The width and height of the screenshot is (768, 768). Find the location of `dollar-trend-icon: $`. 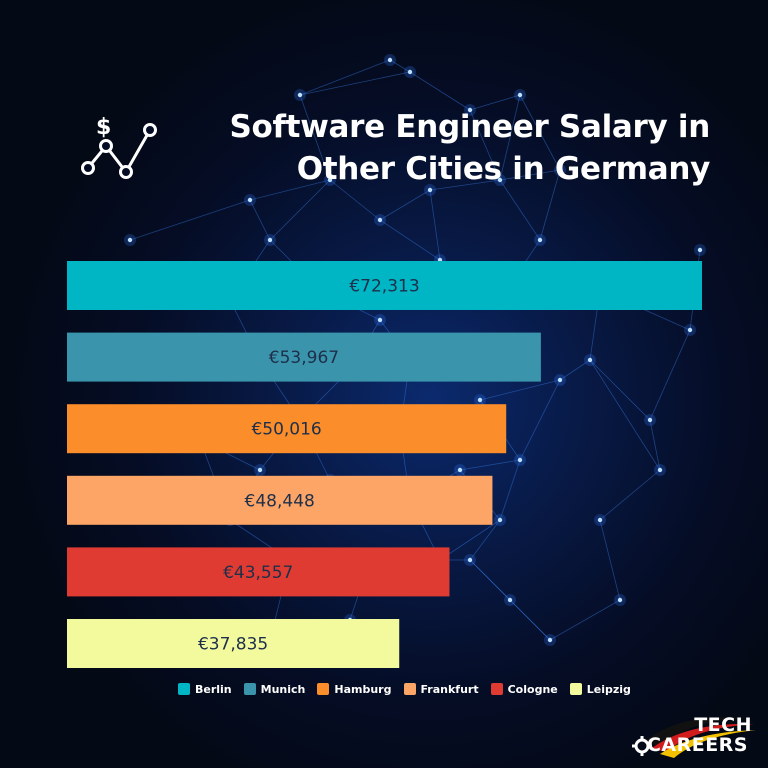

dollar-trend-icon: $ is located at coordinates (119, 147).